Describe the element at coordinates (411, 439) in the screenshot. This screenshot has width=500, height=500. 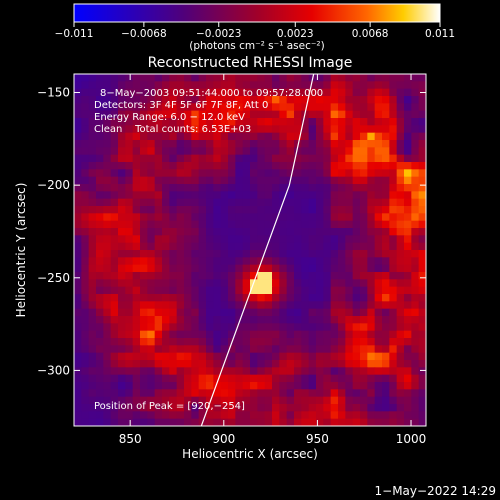
I see `x-tick-label: 1000` at that location.